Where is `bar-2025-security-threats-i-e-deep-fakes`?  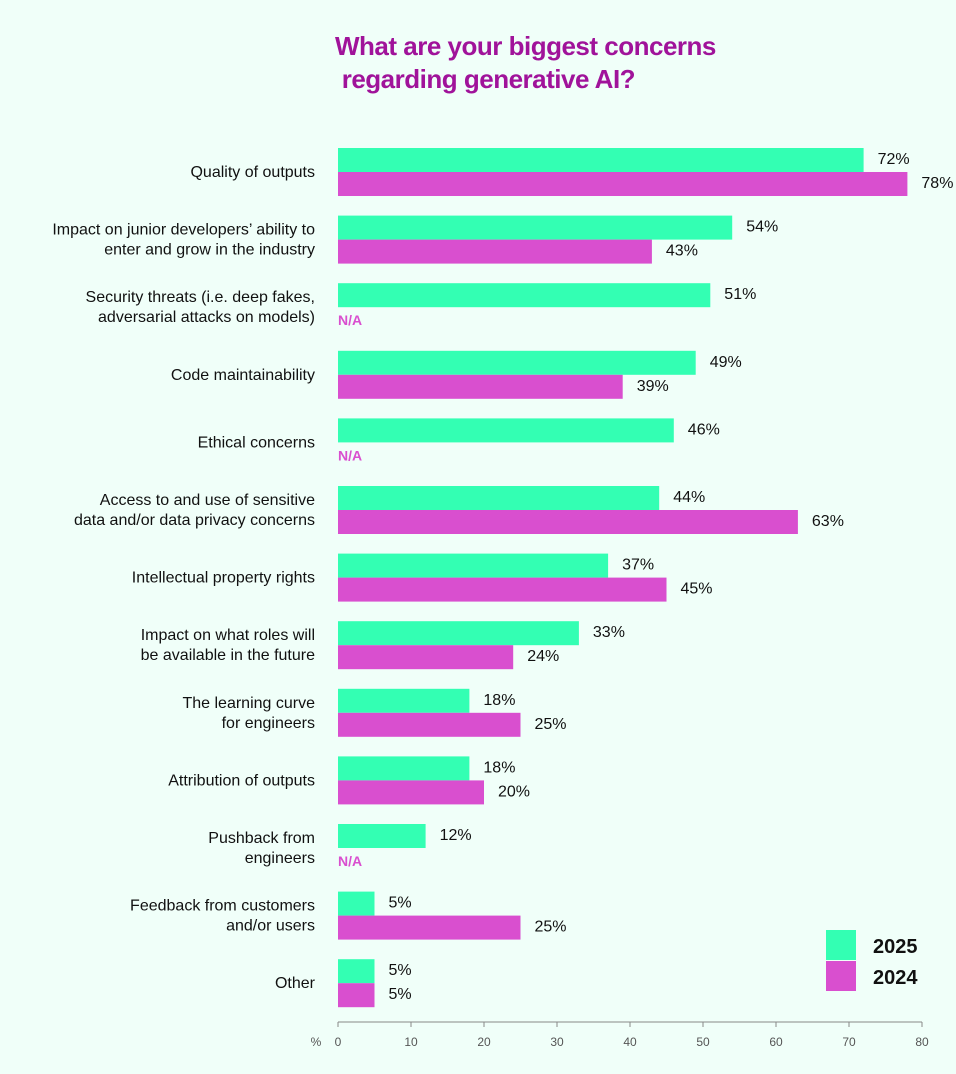
bar-2025-security-threats-i-e-deep-fakes is located at coordinates (524, 295).